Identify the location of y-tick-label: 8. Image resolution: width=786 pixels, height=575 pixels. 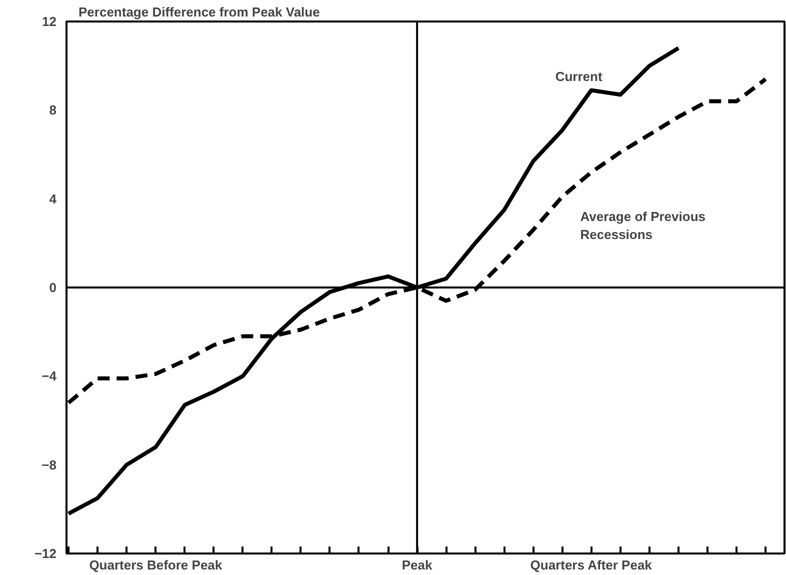
(53, 110).